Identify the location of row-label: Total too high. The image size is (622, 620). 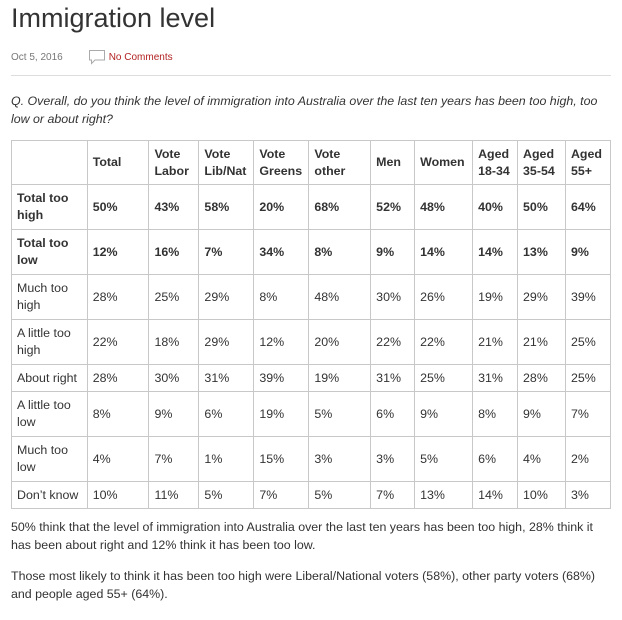
(49, 207).